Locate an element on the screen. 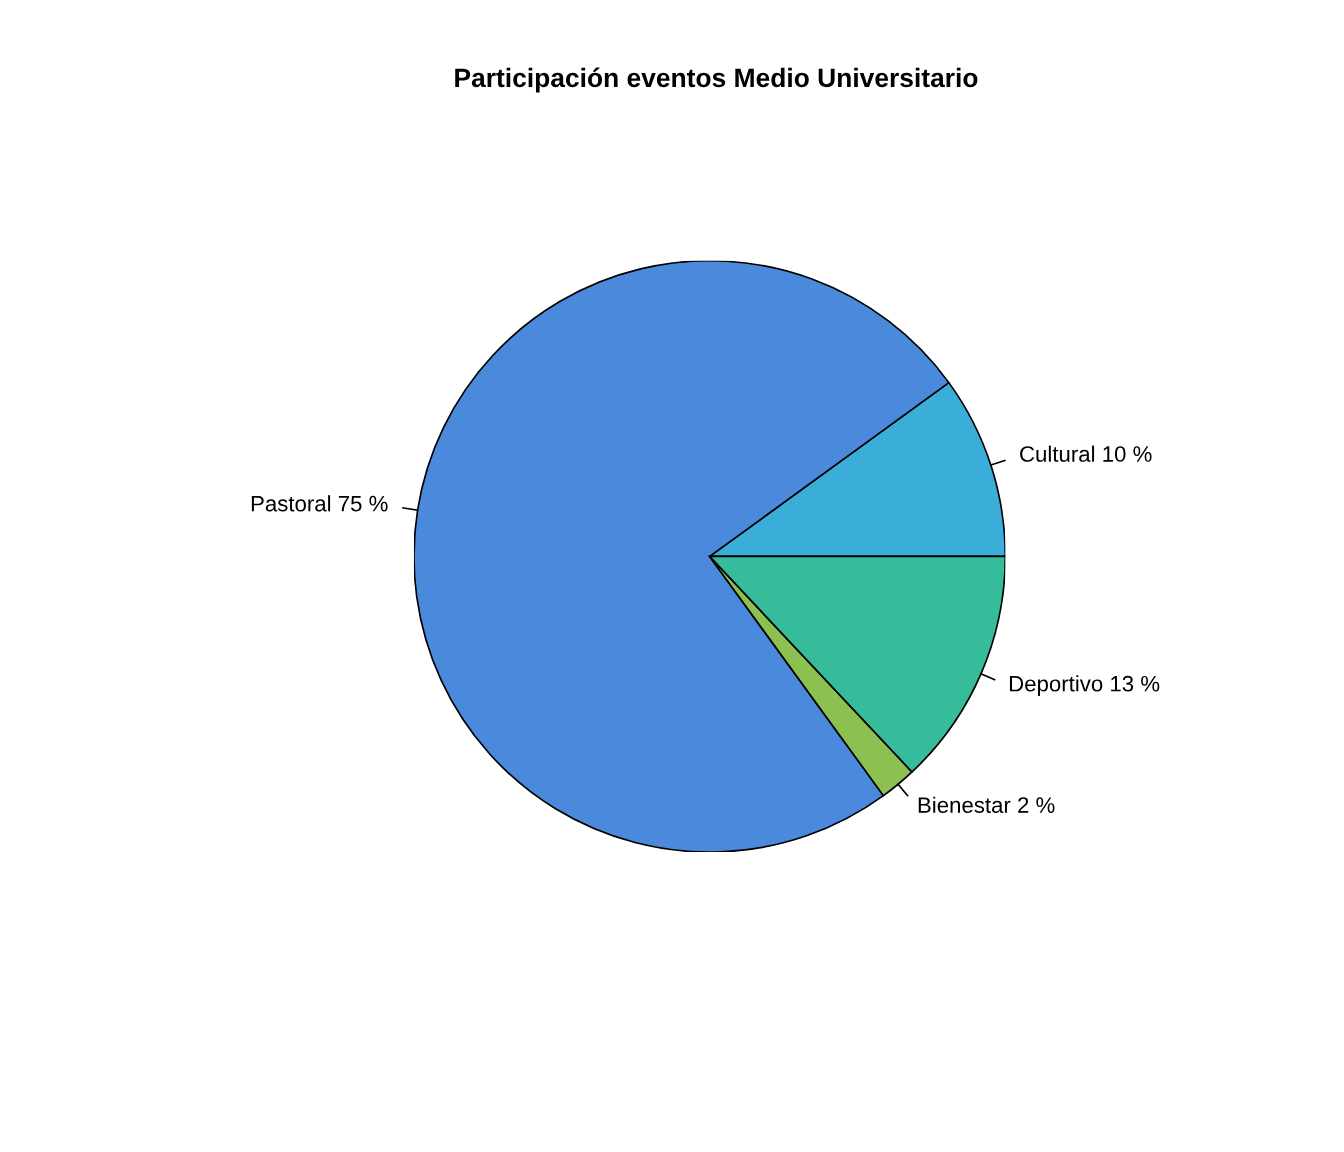 This screenshot has height=1152, width=1344. chart-title: Participación eventos Medio Universitario is located at coordinates (716, 80).